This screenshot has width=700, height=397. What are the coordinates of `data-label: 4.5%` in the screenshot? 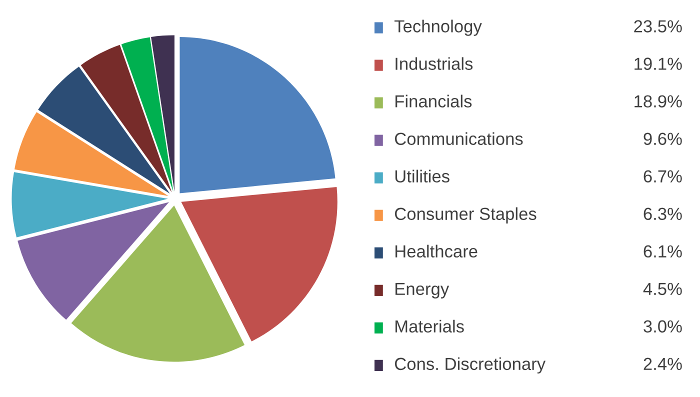 It's located at (662, 289).